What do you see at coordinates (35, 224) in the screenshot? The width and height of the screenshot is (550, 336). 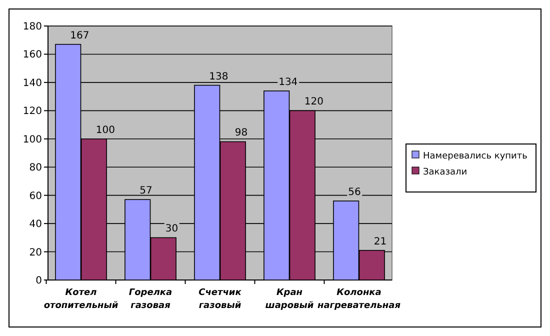 I see `y-tick-label: 40` at bounding box center [35, 224].